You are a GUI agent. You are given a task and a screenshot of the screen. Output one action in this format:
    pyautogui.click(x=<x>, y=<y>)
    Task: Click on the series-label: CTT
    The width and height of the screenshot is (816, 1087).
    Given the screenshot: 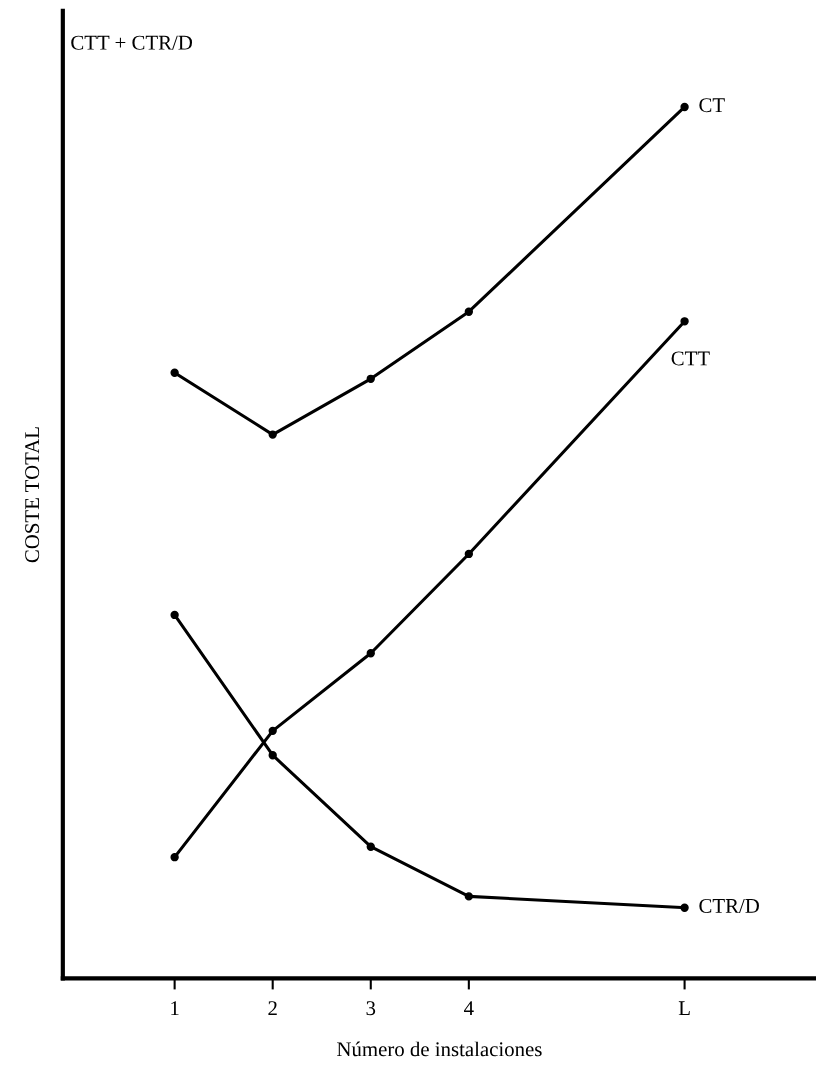 What is the action you would take?
    pyautogui.click(x=690, y=358)
    